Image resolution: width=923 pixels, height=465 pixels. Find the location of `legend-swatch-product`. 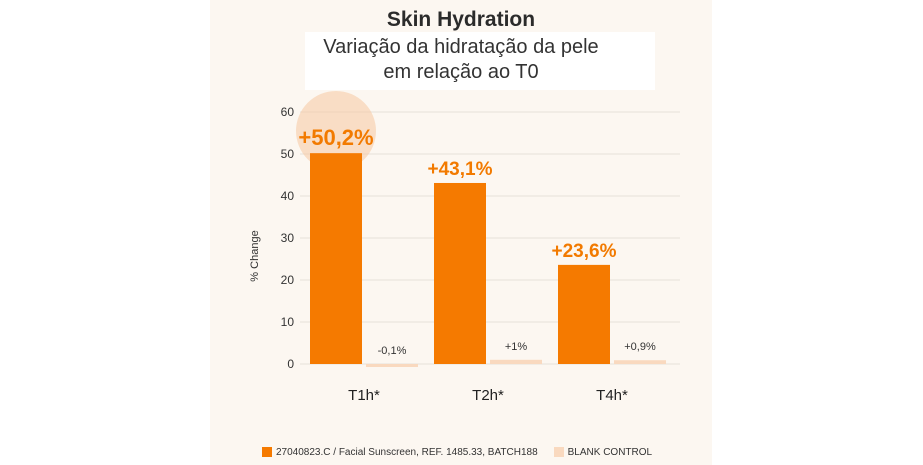

legend-swatch-product is located at coordinates (267, 452).